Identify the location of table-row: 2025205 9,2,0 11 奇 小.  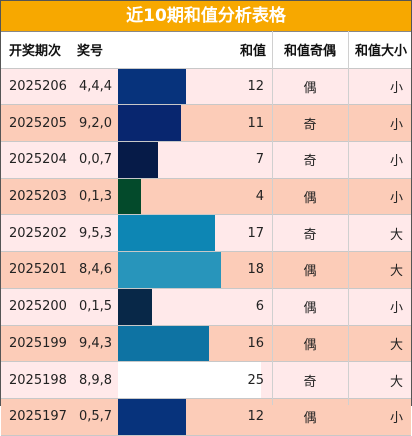
(206, 124).